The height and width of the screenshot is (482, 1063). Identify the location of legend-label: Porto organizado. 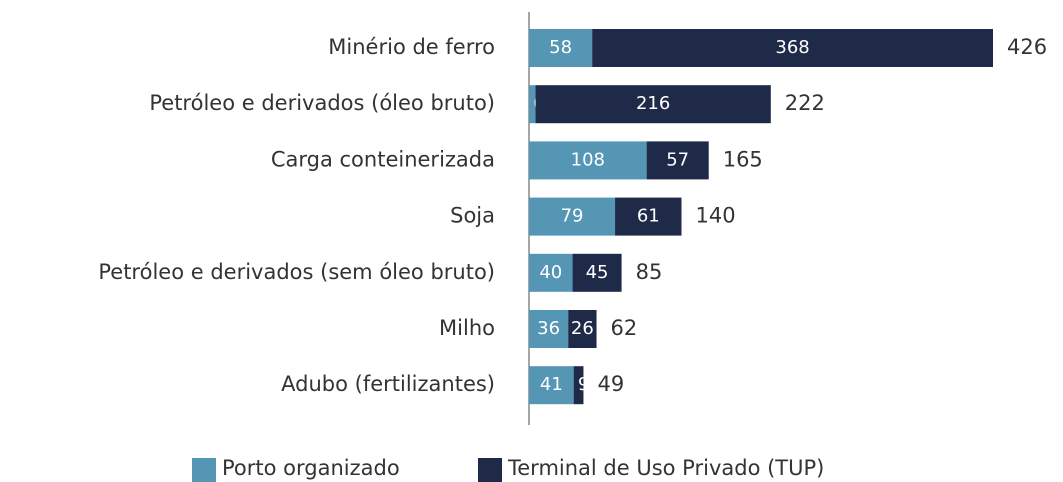
(311, 468).